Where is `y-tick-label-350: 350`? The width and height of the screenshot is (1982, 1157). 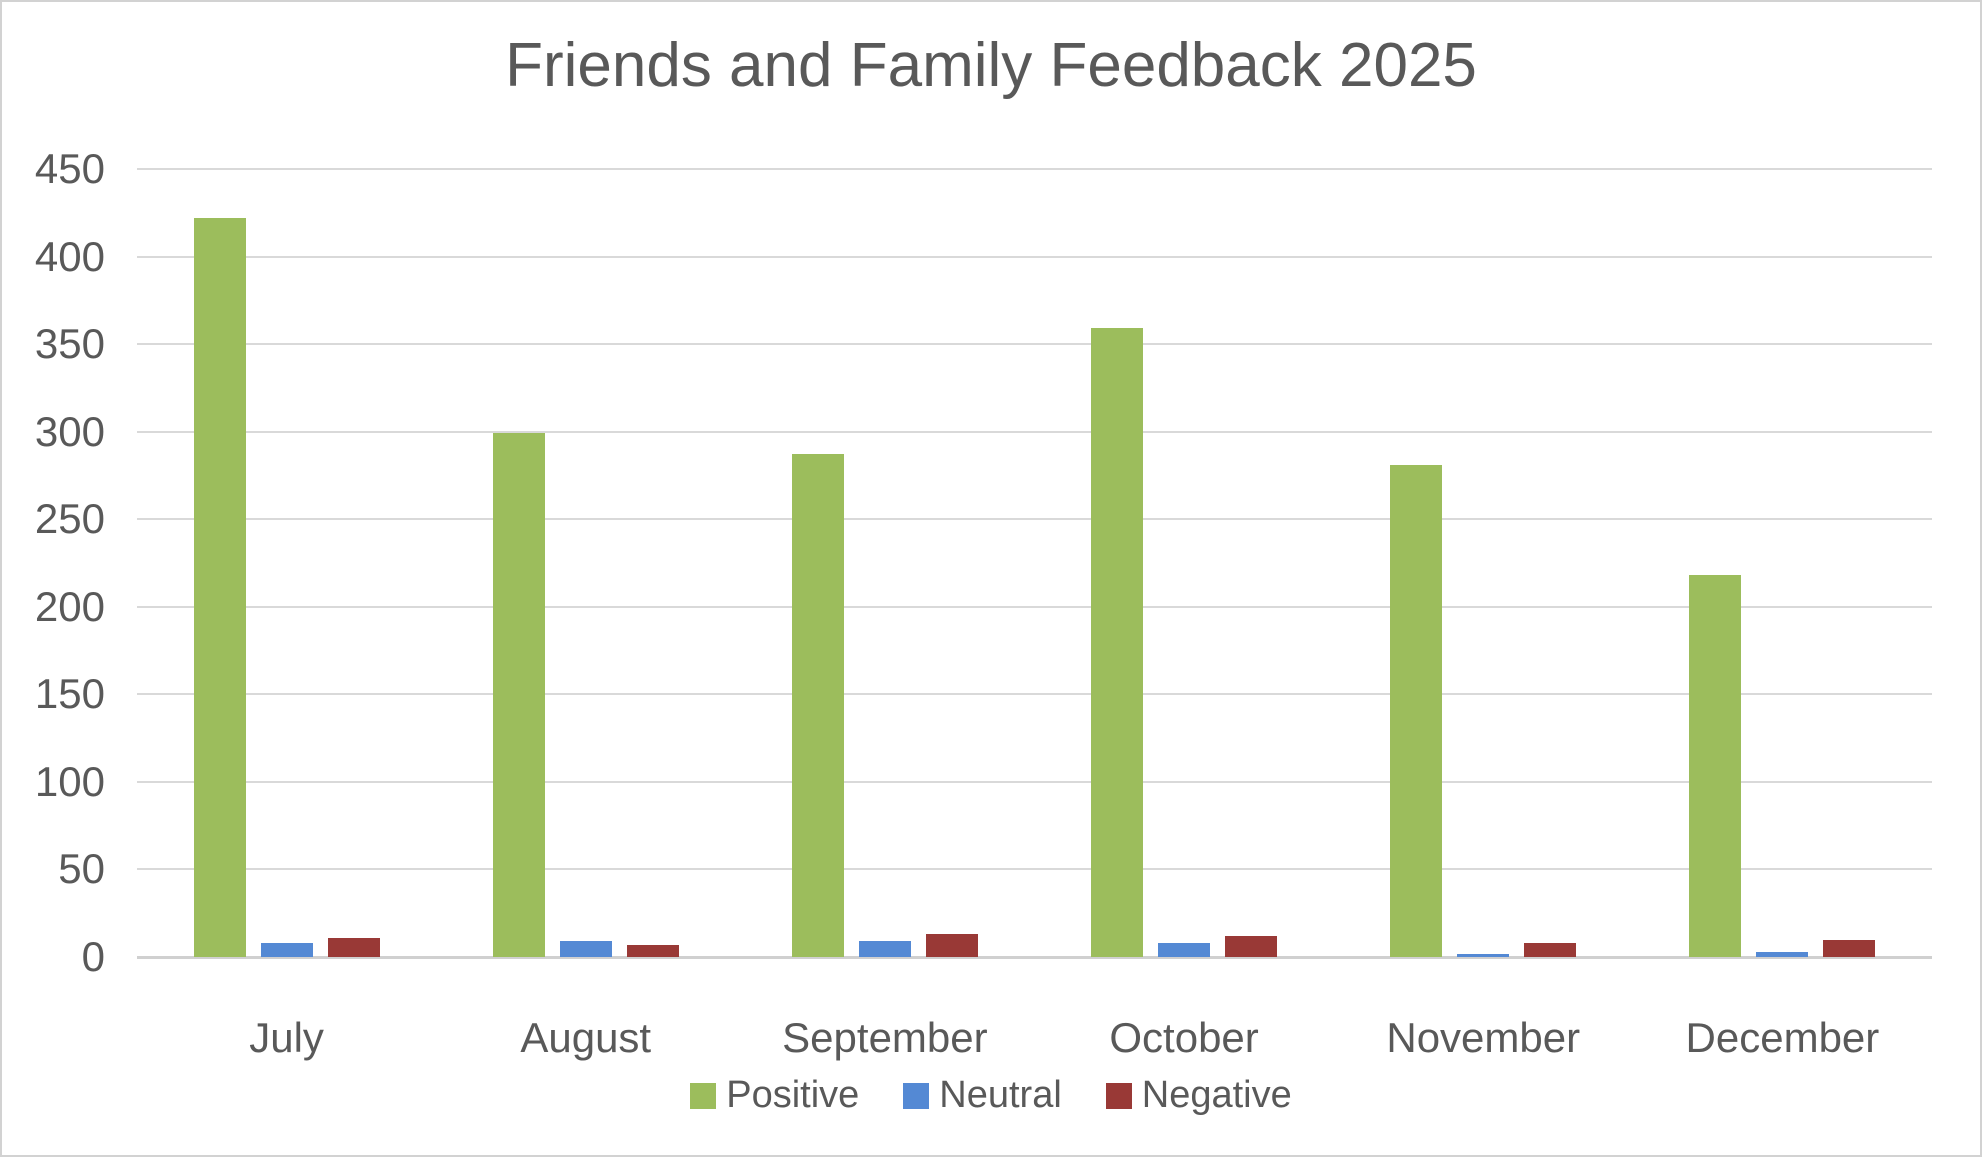 y-tick-label-350: 350 is located at coordinates (69, 344).